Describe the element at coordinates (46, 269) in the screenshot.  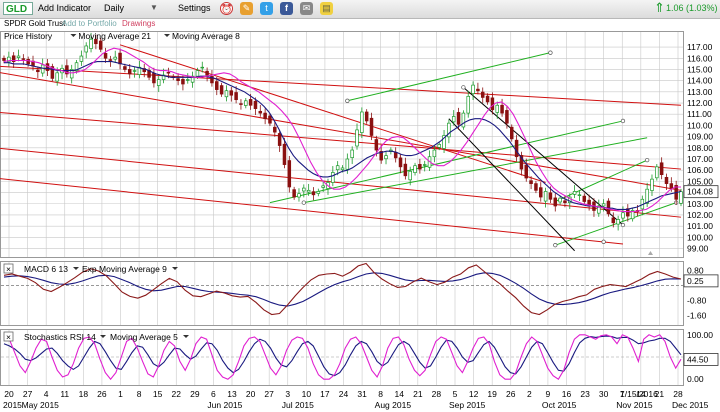
I see `legend-item: MACD 6 13` at that location.